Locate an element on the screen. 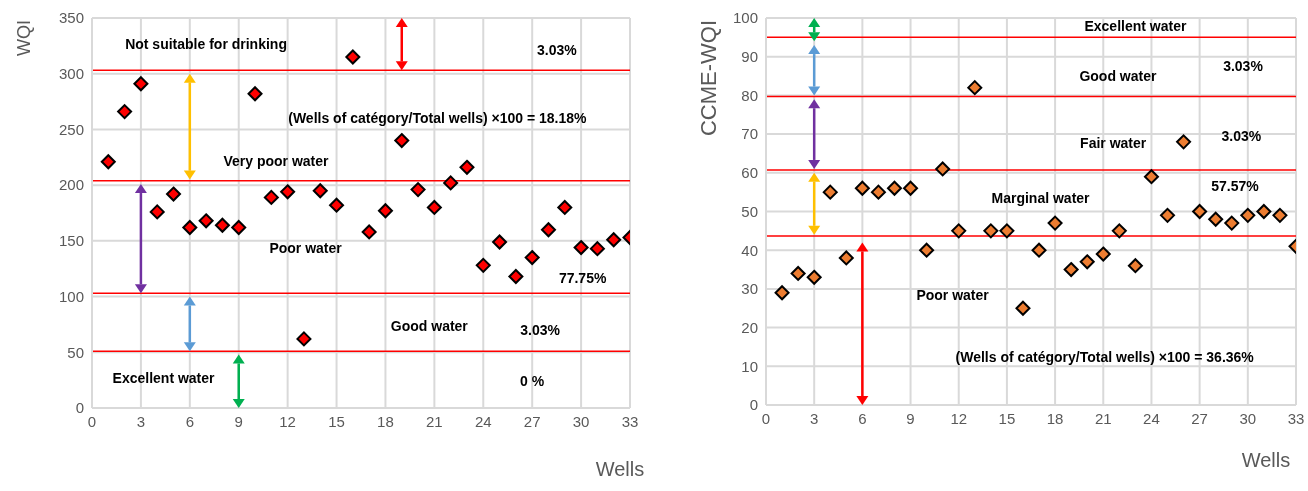 This screenshot has height=491, width=1308. annotation: (Wells of catégory/Total wells) ×100 = 18.18% is located at coordinates (438, 118).